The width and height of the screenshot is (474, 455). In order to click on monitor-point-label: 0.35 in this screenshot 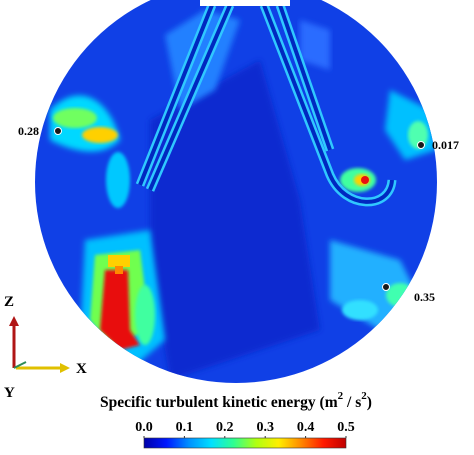, I will do `click(424, 297)`.